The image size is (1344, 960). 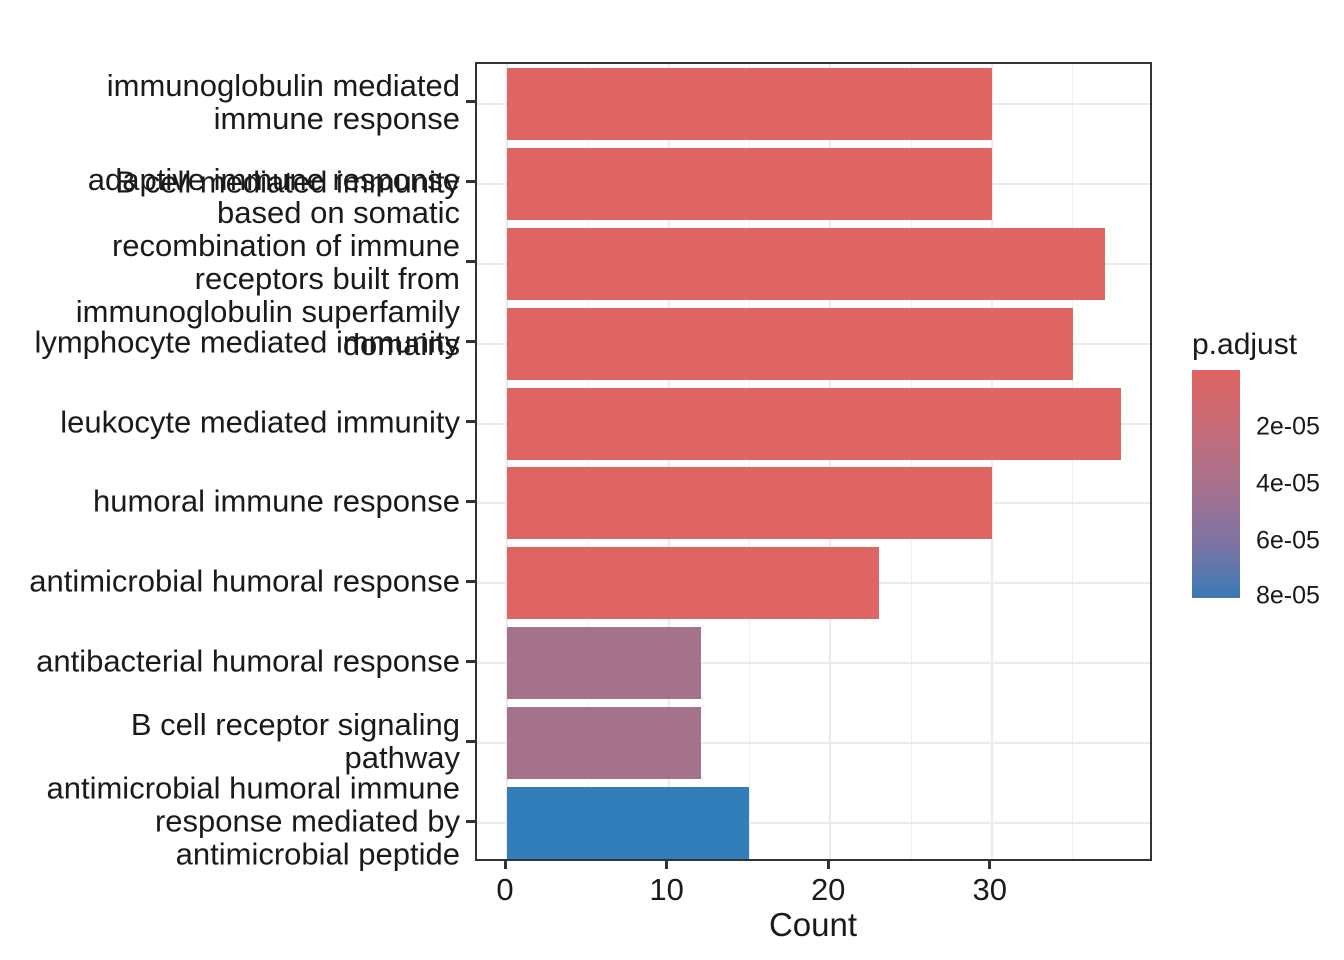 I want to click on x-tick-label: 30, so click(x=990, y=889).